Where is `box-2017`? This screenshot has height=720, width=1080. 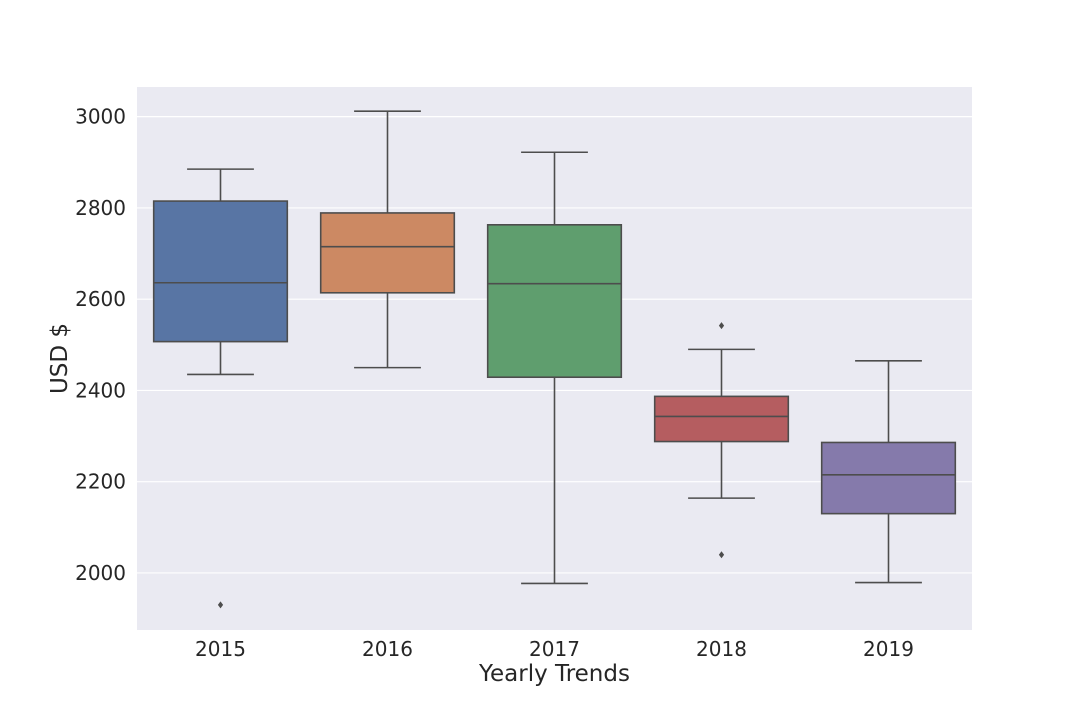
box-2017 is located at coordinates (554, 368).